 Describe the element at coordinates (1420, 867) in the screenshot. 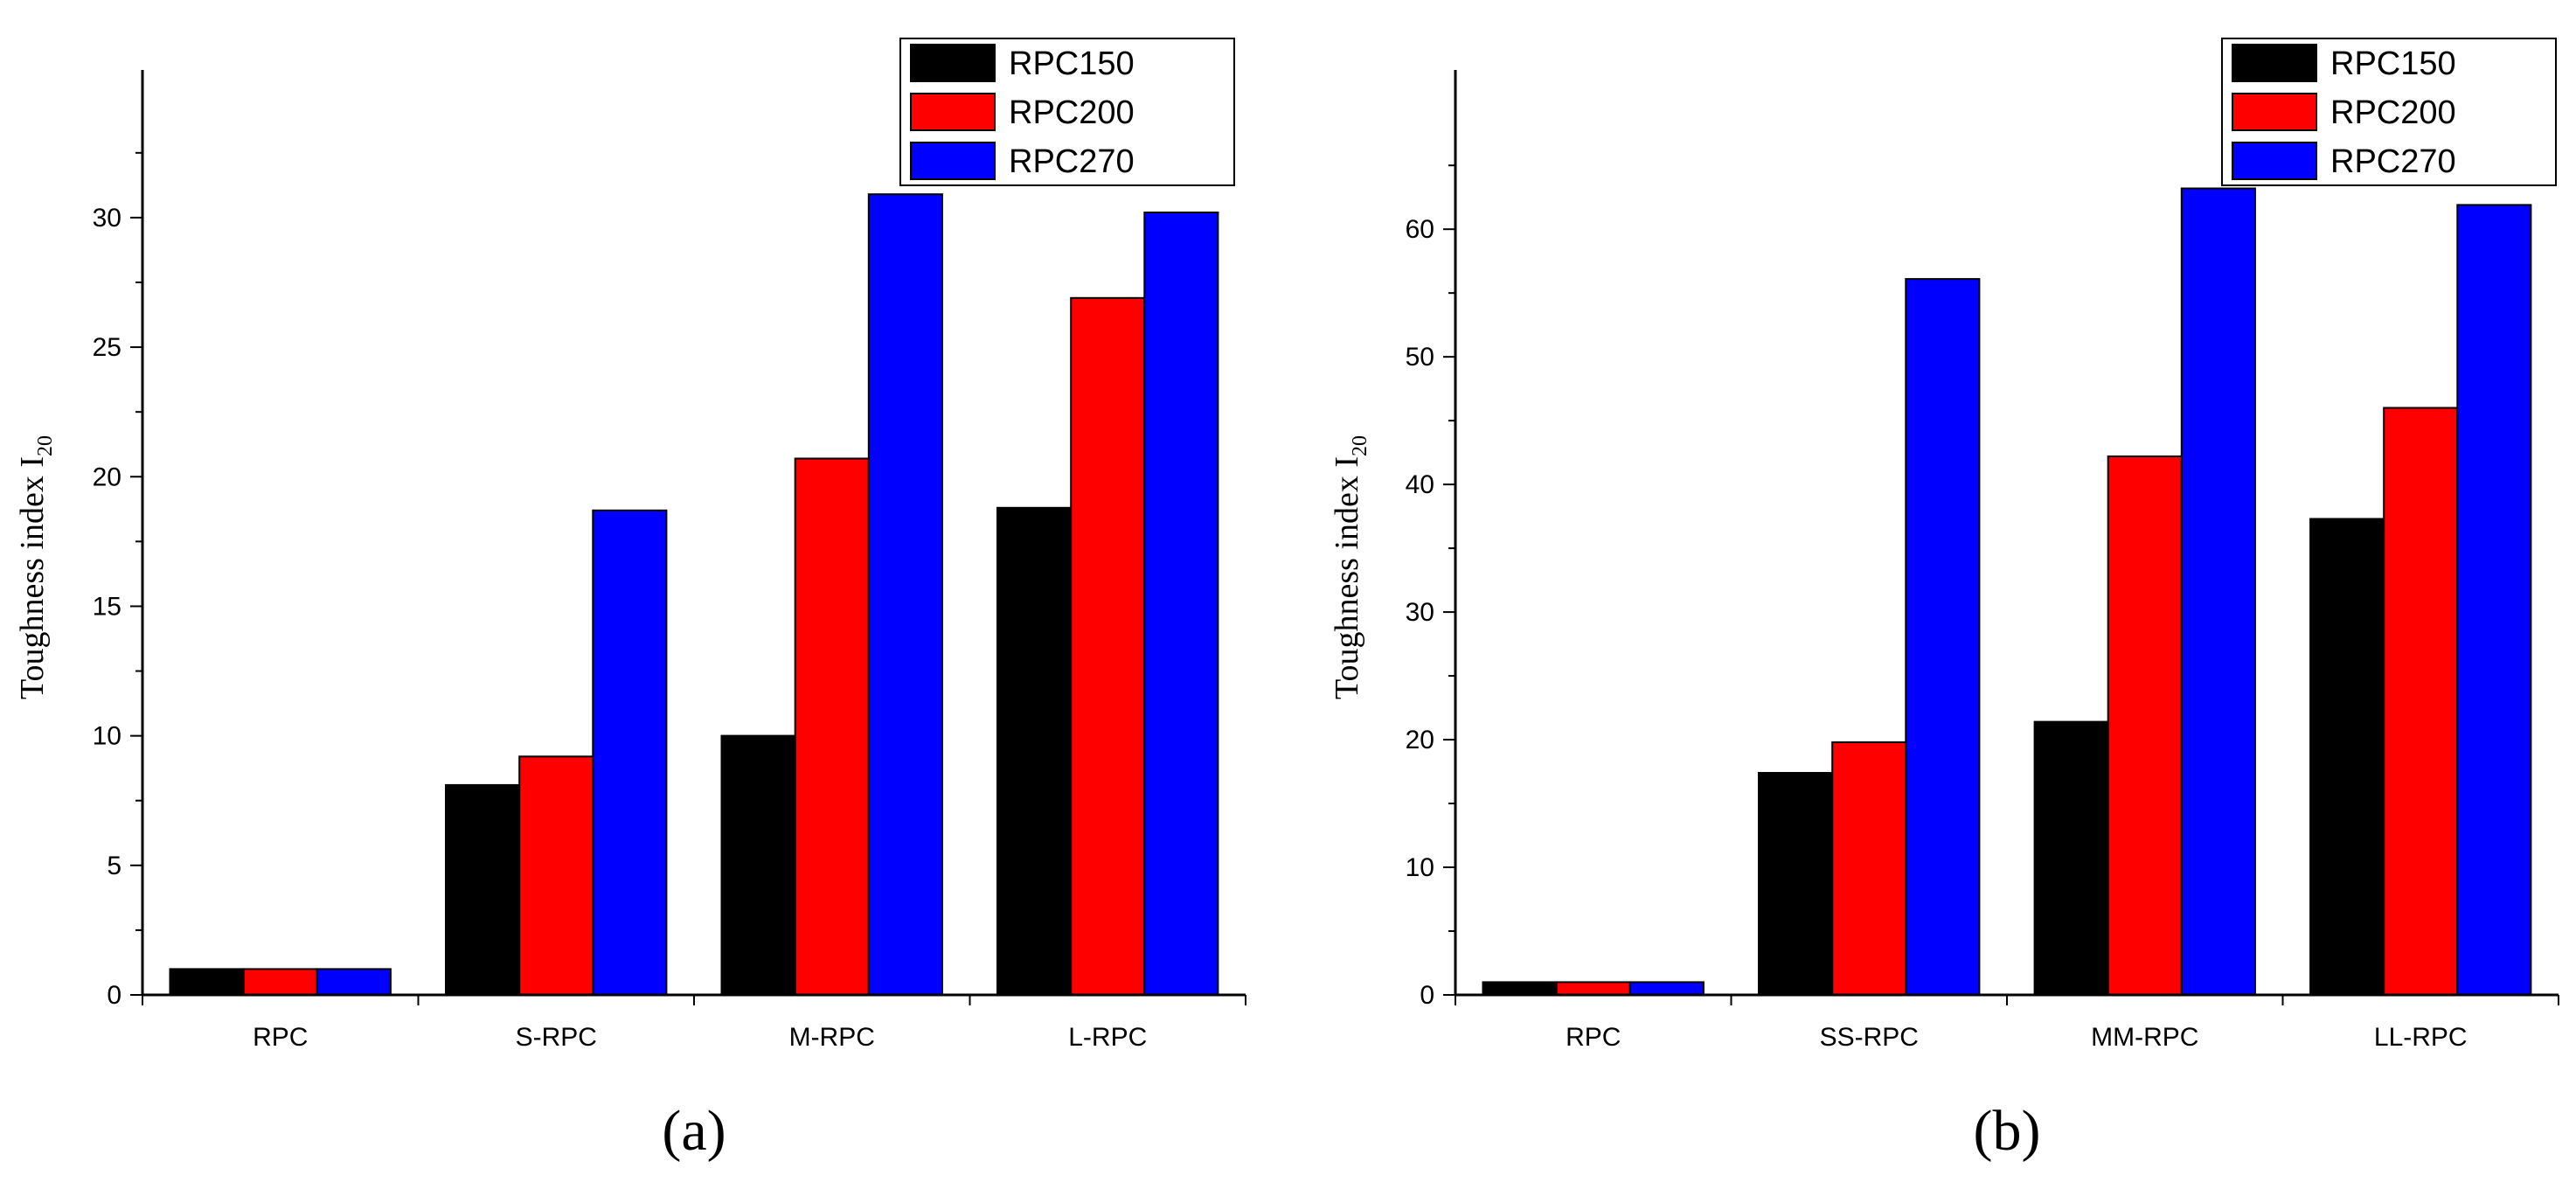

I see `y-tick-label-b-10: 10` at that location.